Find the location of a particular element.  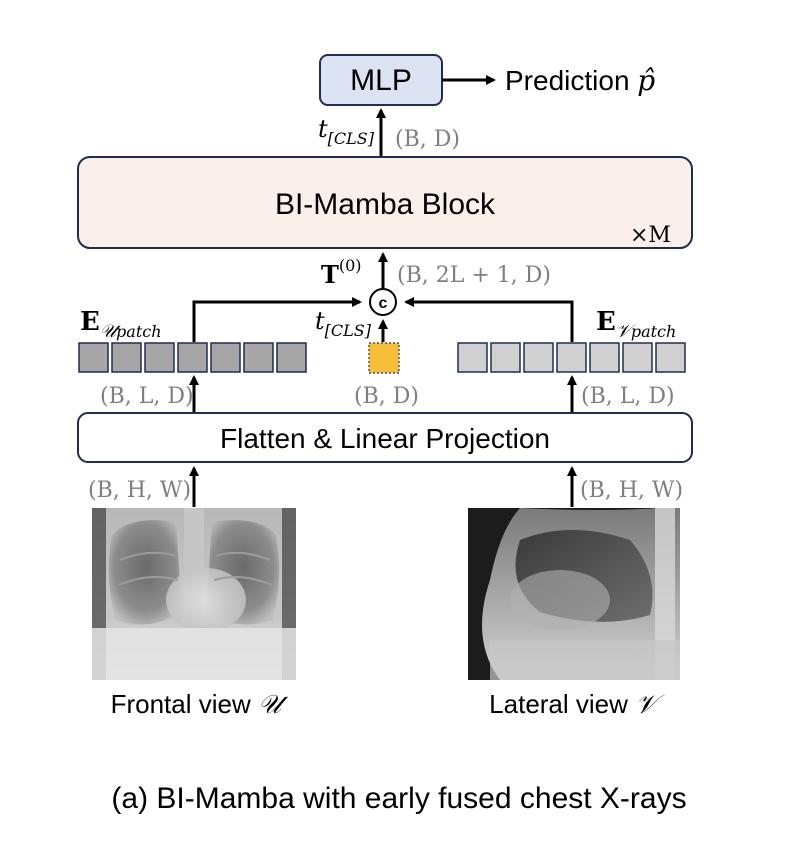

t0-label: T(0) is located at coordinates (341, 272).